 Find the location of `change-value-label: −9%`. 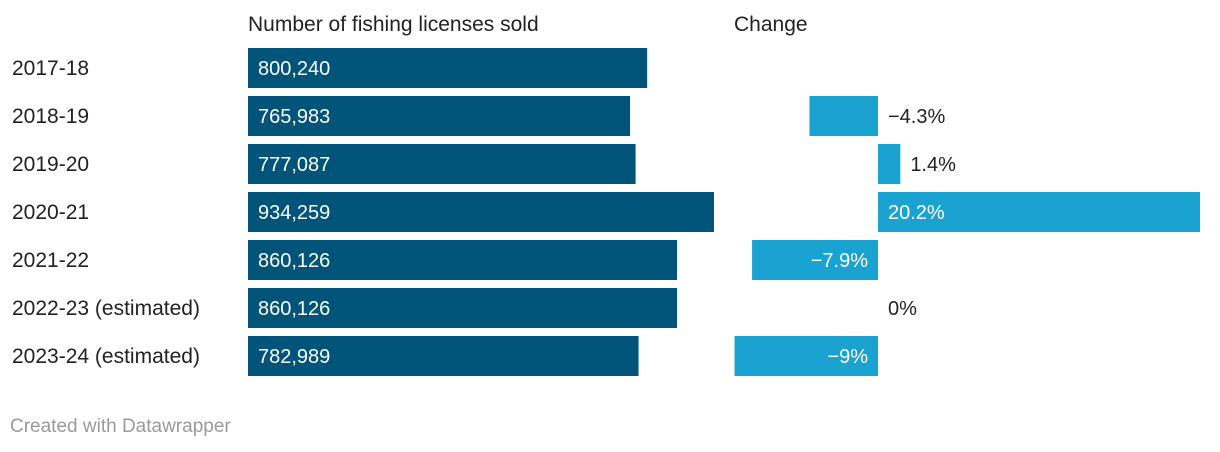

change-value-label: −9% is located at coordinates (847, 357).